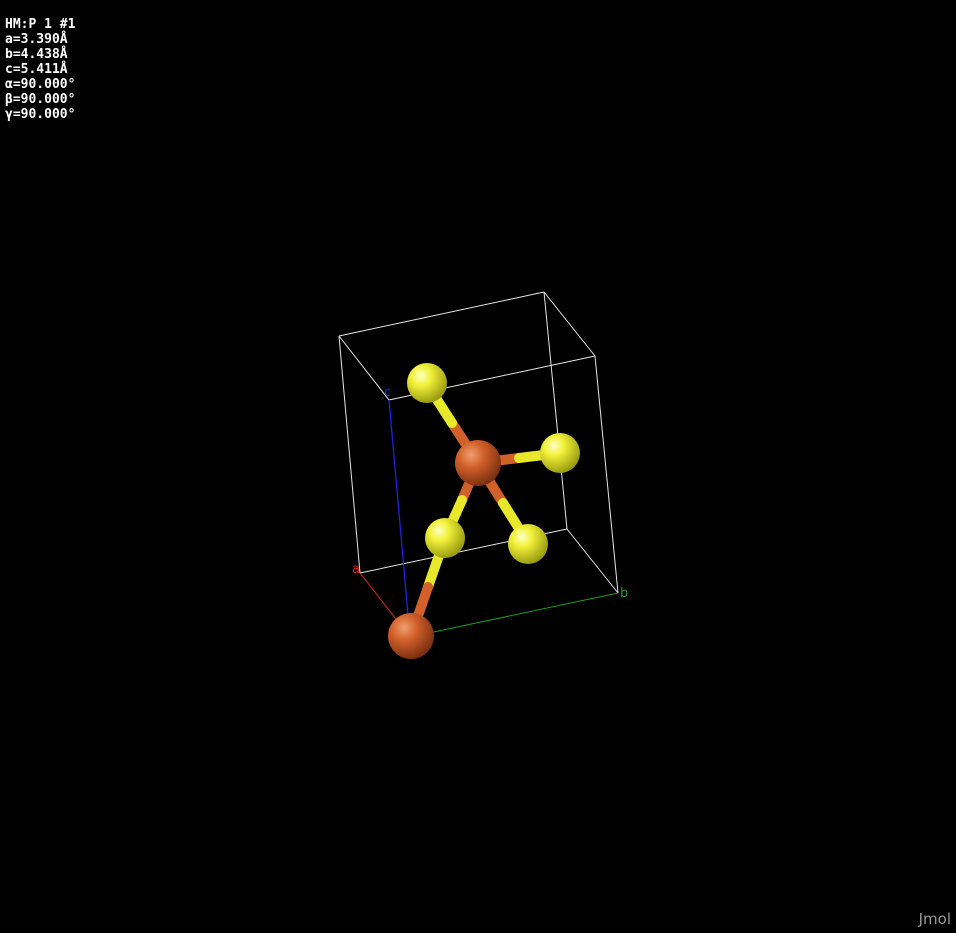 The image size is (956, 933). Describe the element at coordinates (36, 69) in the screenshot. I see `cell-param-c: c=5.411Å` at that location.